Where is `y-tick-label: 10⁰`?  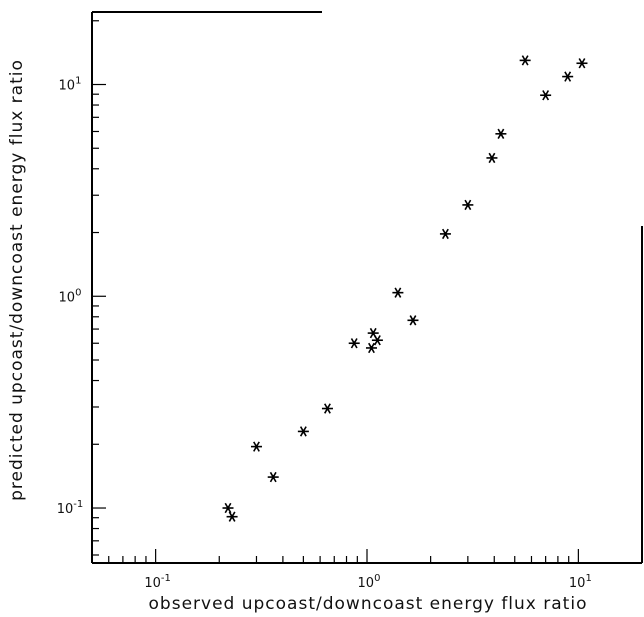 y-tick-label: 10⁰ is located at coordinates (70, 296).